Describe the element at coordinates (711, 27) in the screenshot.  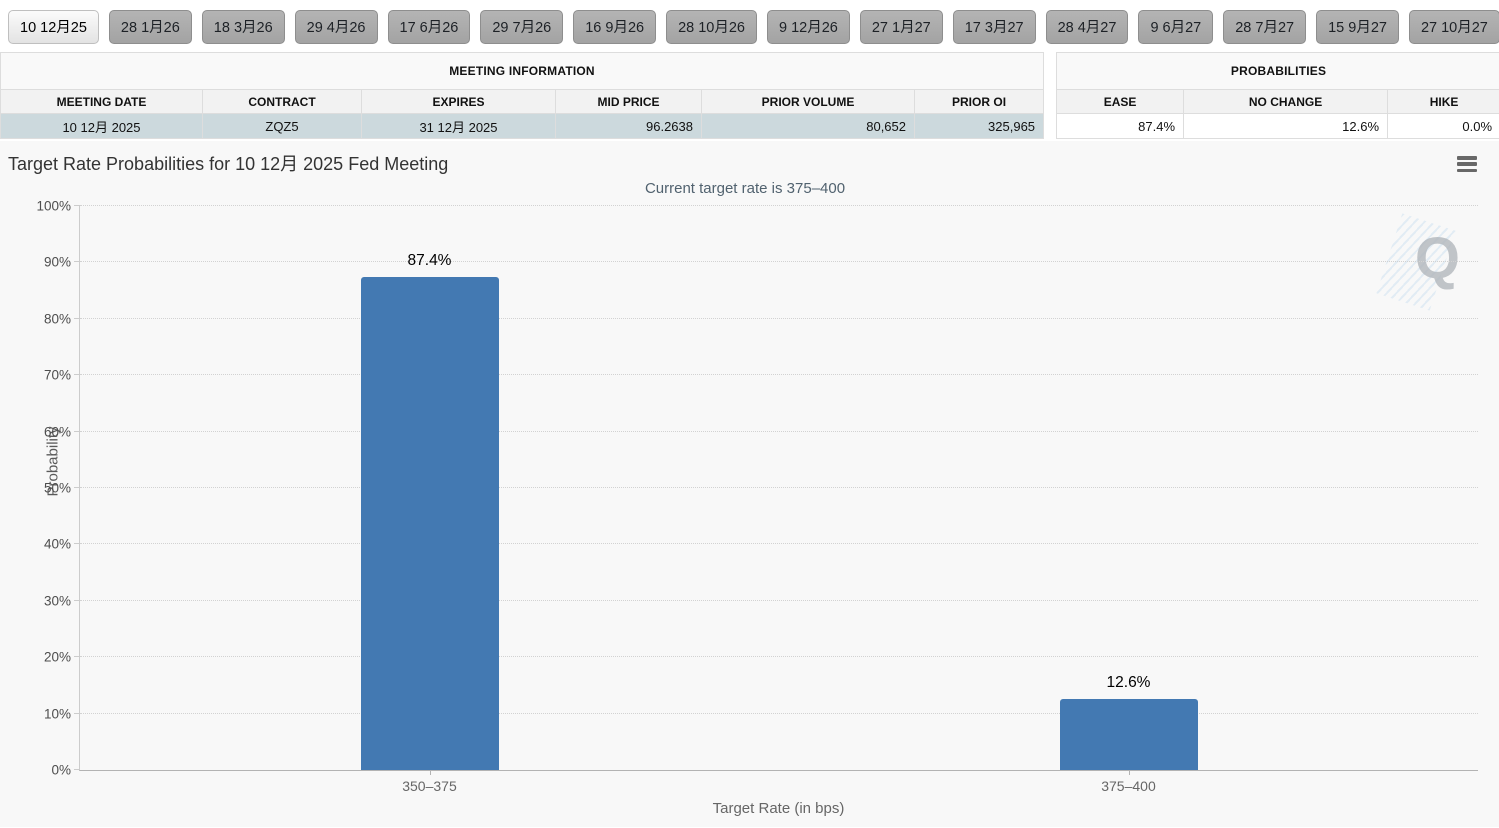
I see `meeting-tab-7: 28 10月26` at that location.